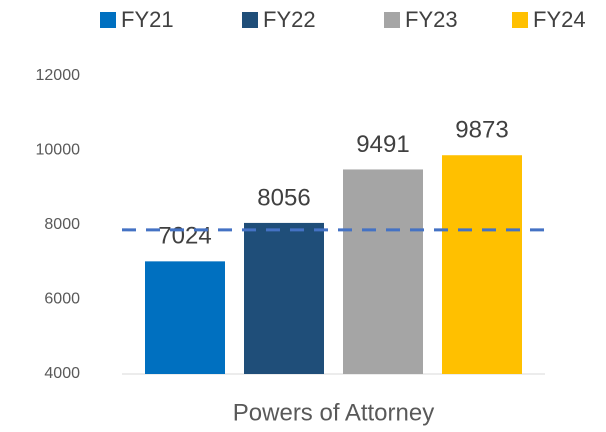  What do you see at coordinates (62, 373) in the screenshot?
I see `y-tick-label: 4000` at bounding box center [62, 373].